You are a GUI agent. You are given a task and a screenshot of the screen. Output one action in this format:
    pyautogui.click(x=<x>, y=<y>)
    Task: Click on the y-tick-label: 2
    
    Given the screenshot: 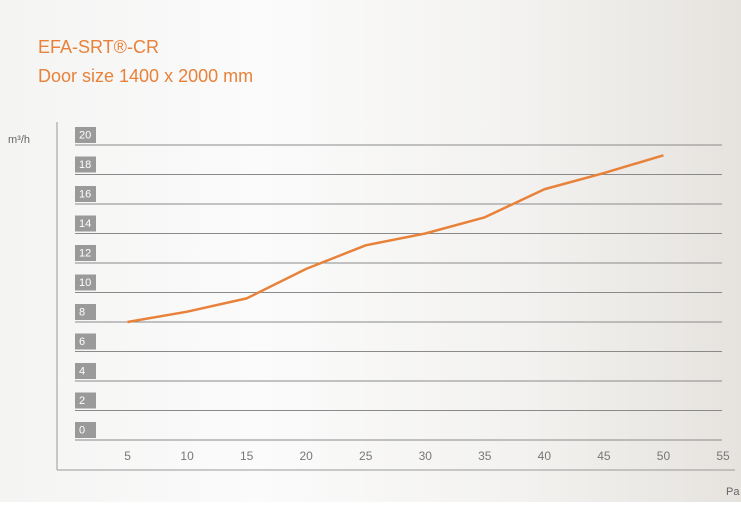 What is the action you would take?
    pyautogui.click(x=82, y=401)
    